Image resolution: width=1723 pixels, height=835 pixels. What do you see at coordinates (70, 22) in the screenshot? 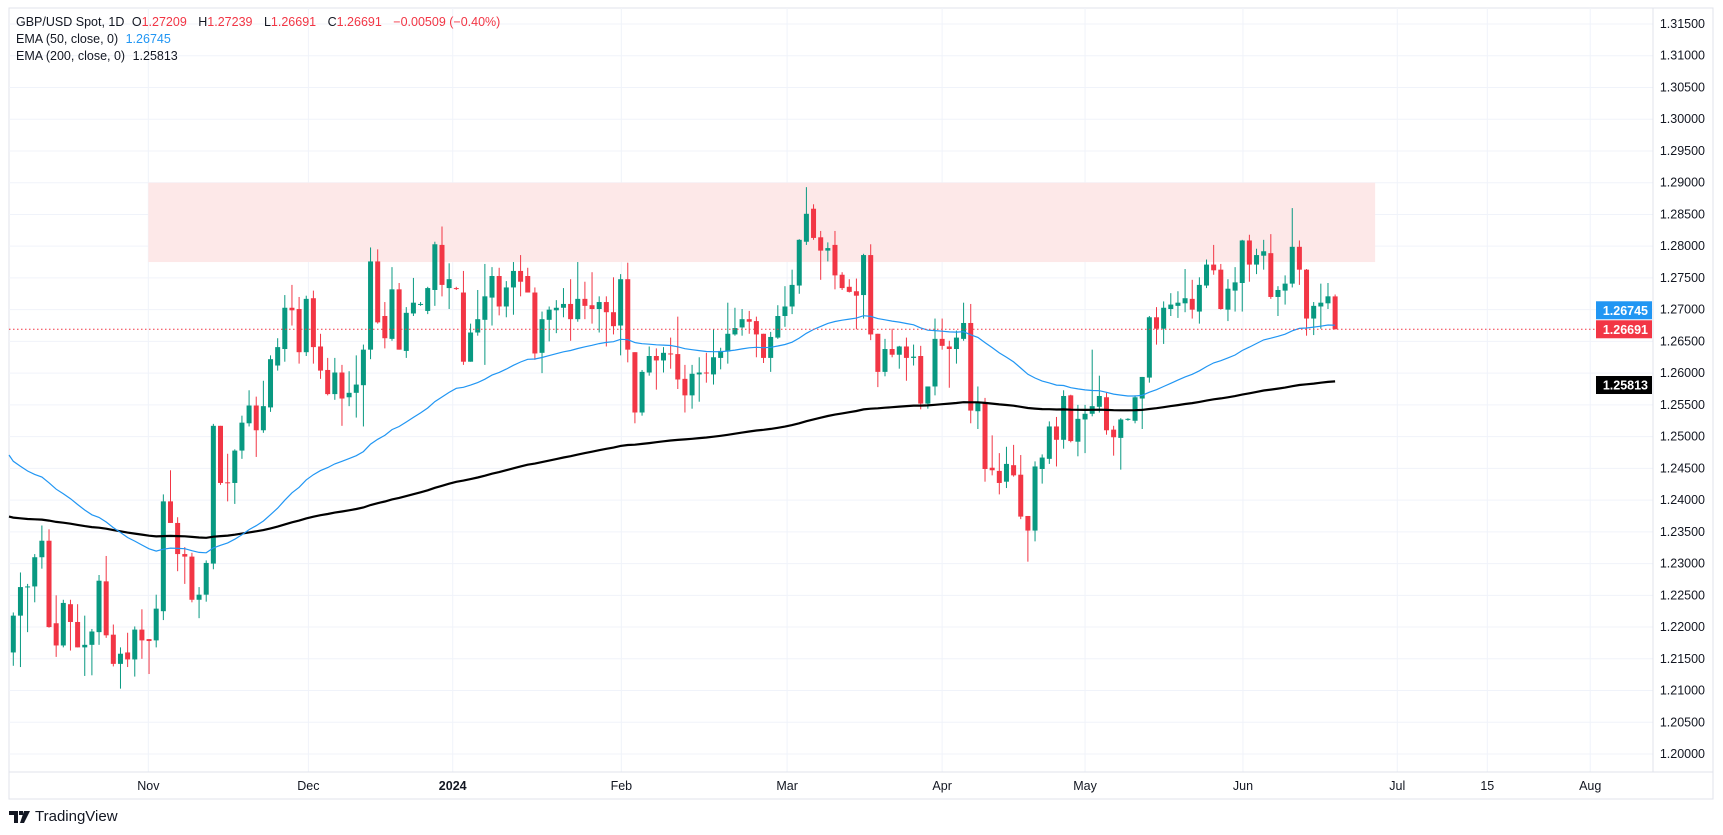
I see `symbol-title: GBP/USD Spot, 1D` at bounding box center [70, 22].